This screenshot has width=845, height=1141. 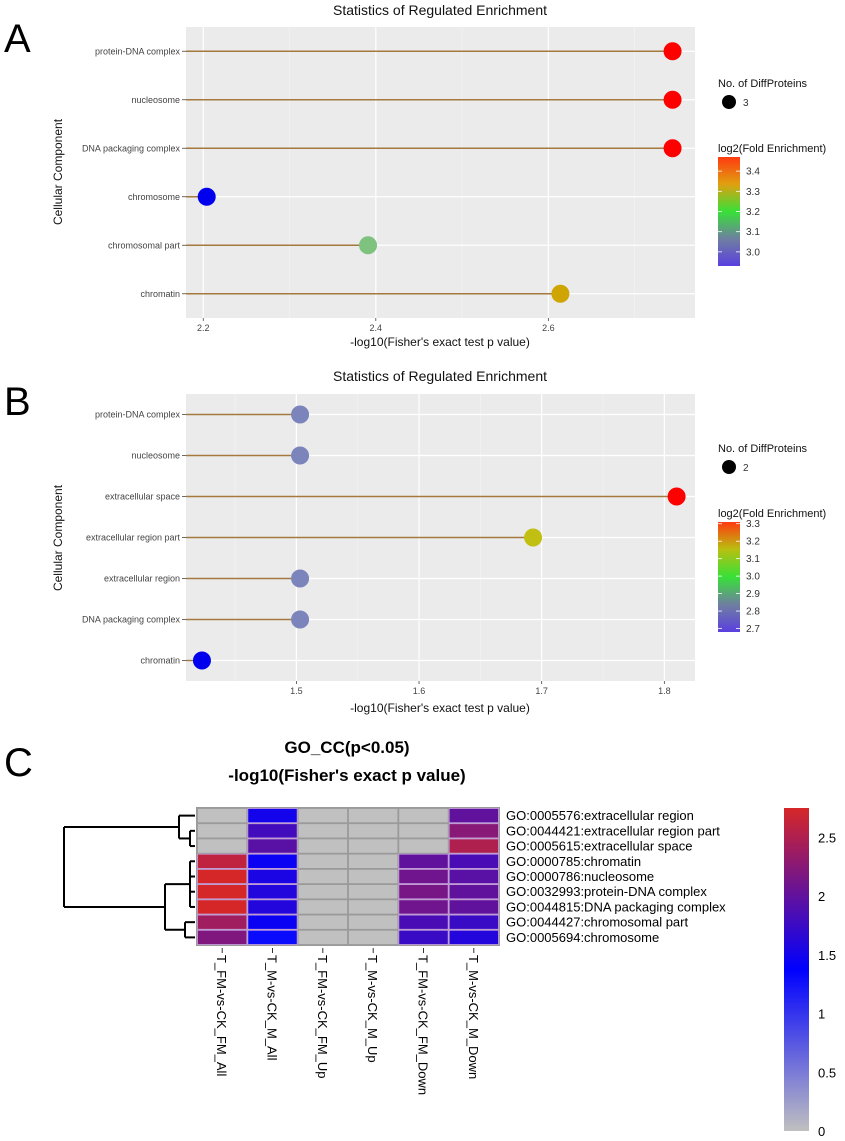 I want to click on panel-letter-b: B, so click(x=17, y=402).